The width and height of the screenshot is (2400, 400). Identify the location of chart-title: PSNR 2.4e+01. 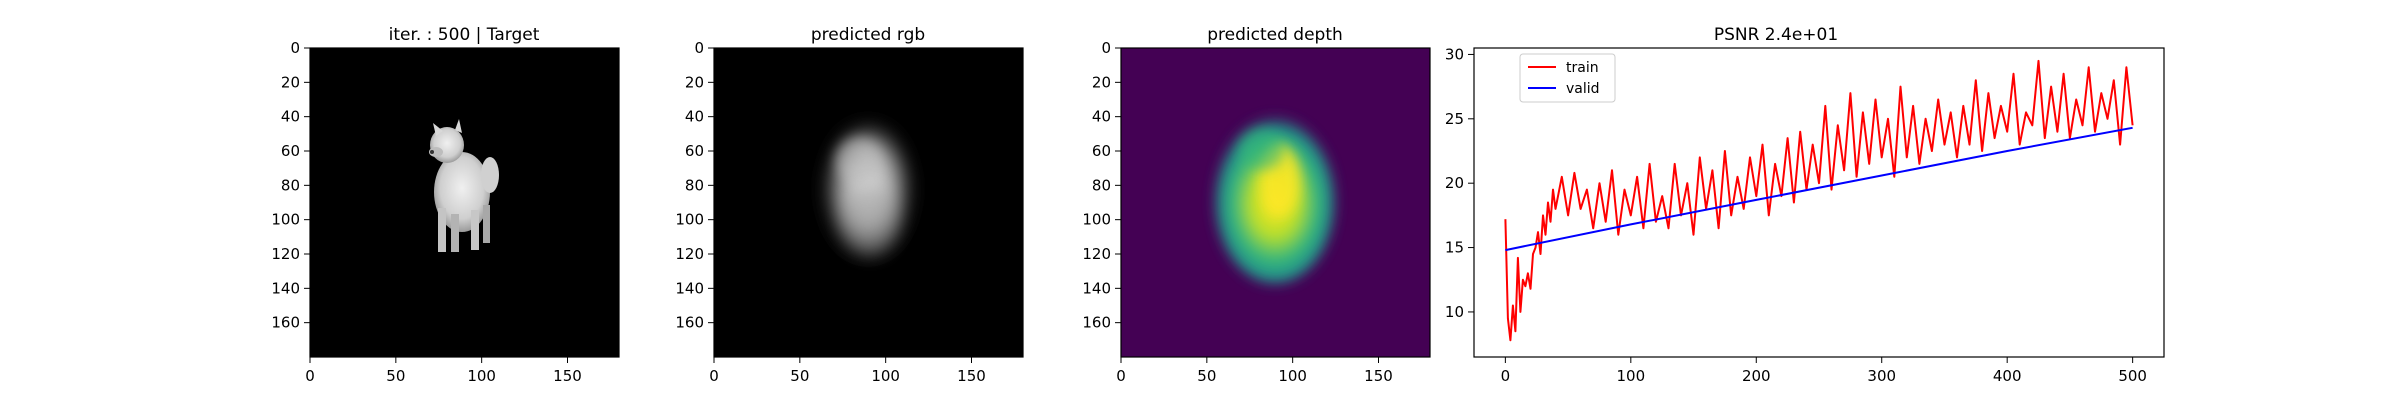
(1776, 35).